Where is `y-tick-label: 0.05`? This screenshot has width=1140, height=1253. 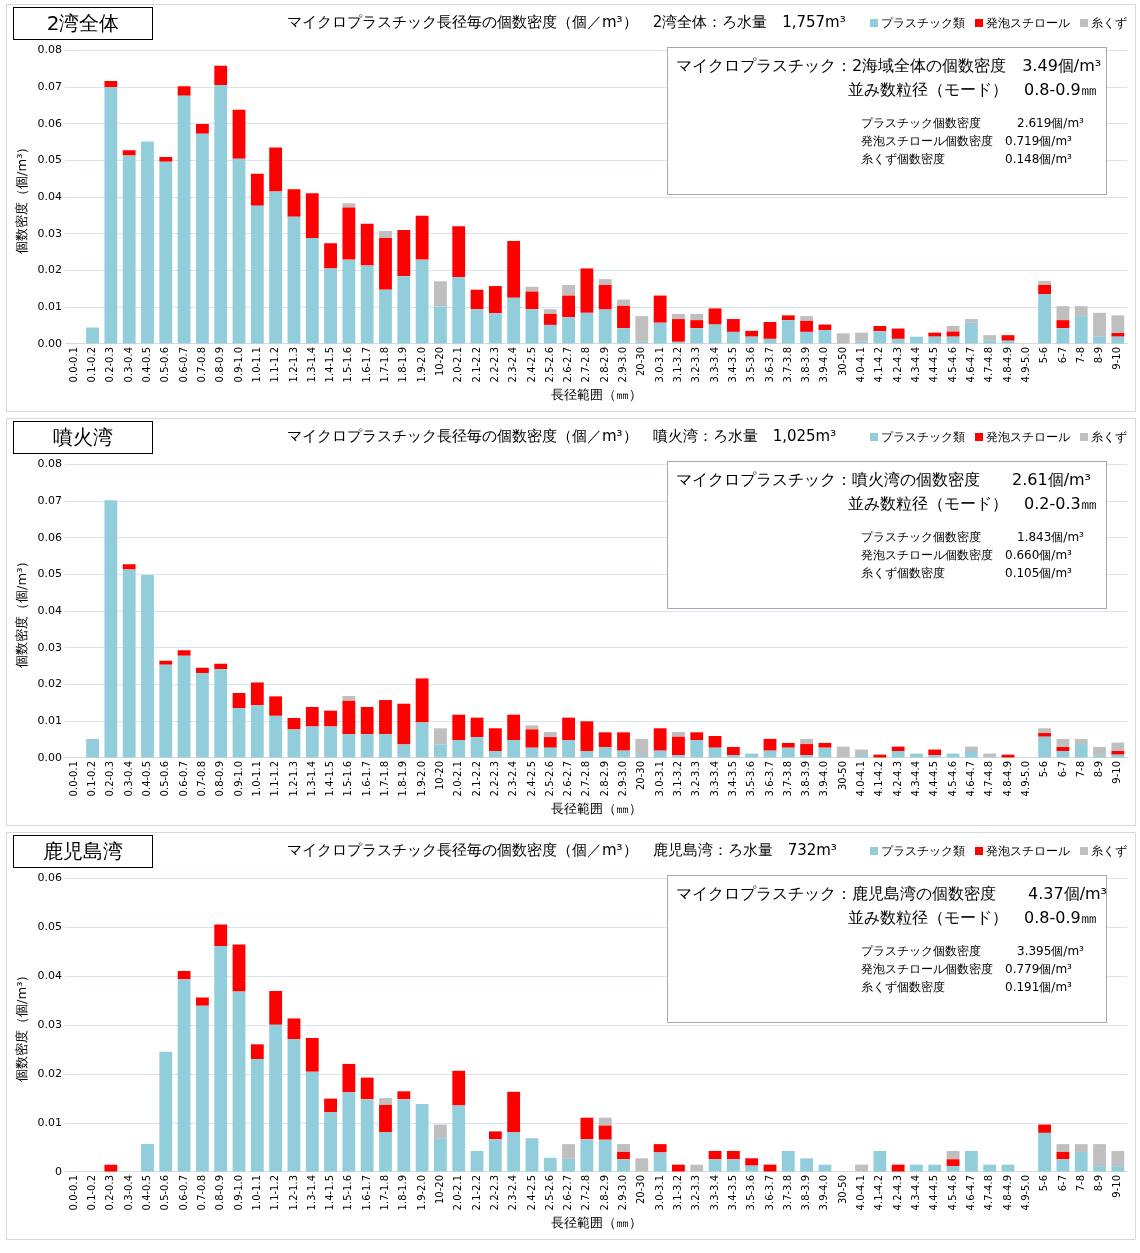
y-tick-label: 0.05 is located at coordinates (50, 160).